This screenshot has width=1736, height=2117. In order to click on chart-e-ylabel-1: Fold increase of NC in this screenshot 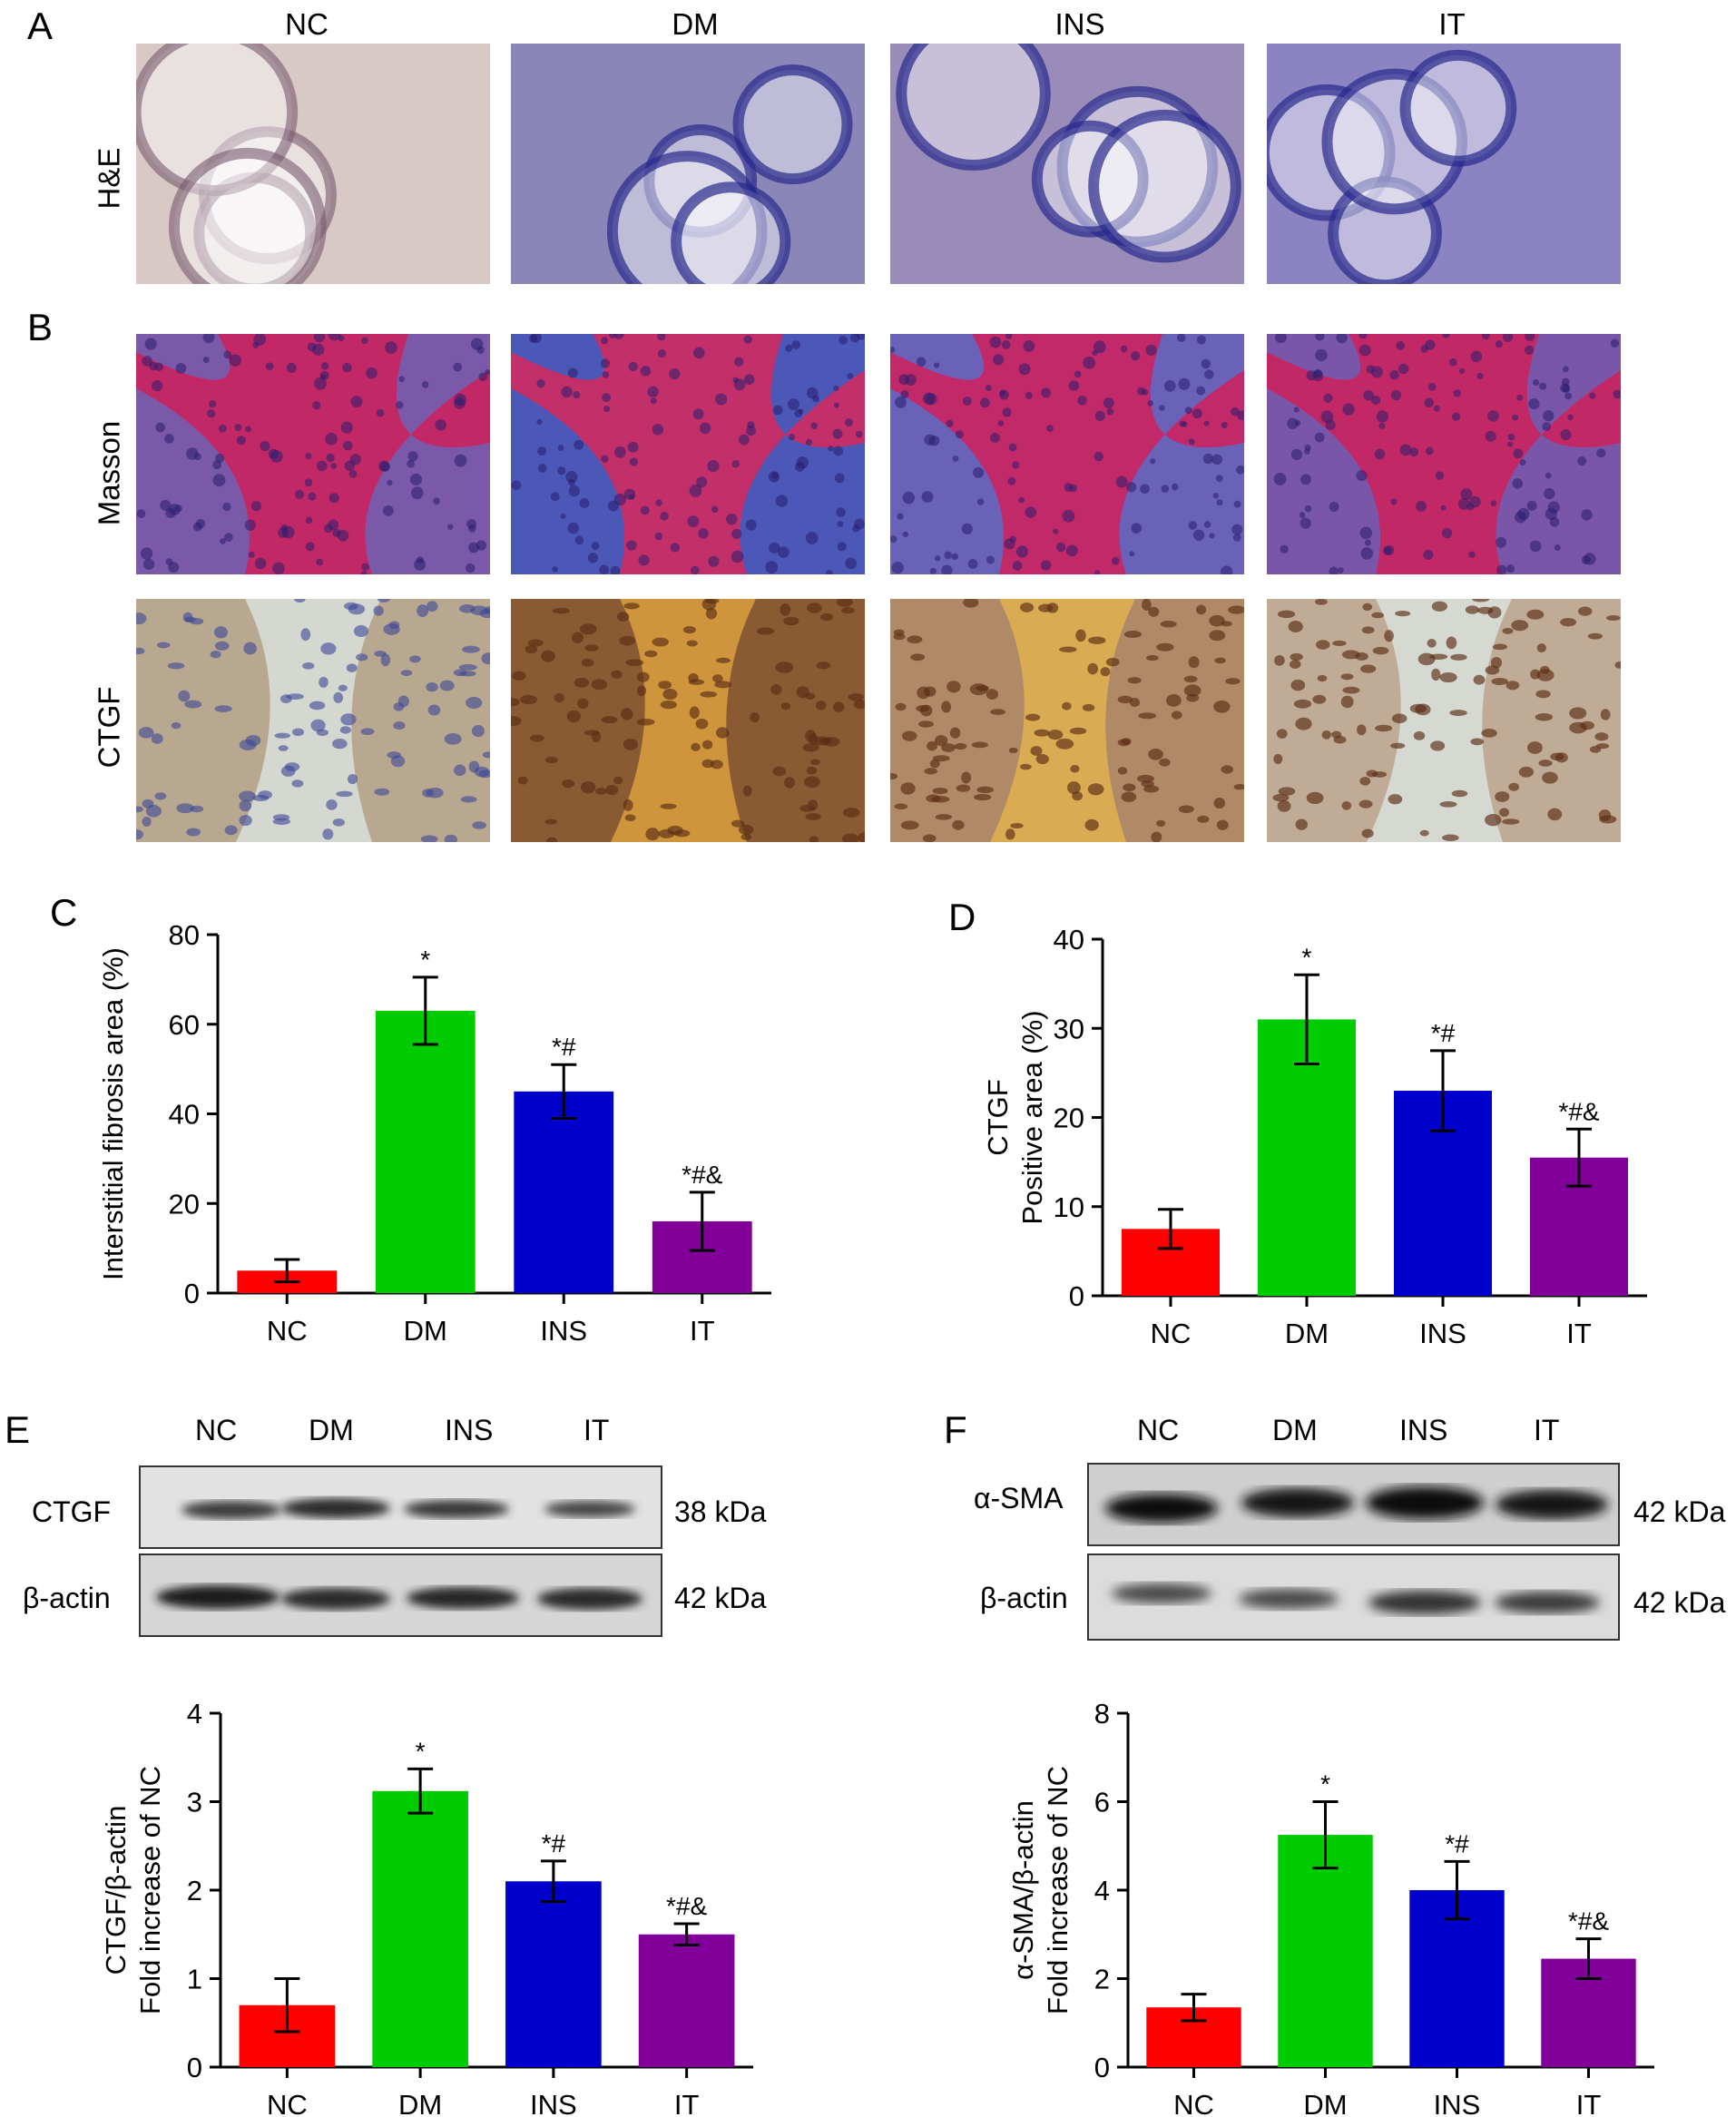, I will do `click(150, 1890)`.